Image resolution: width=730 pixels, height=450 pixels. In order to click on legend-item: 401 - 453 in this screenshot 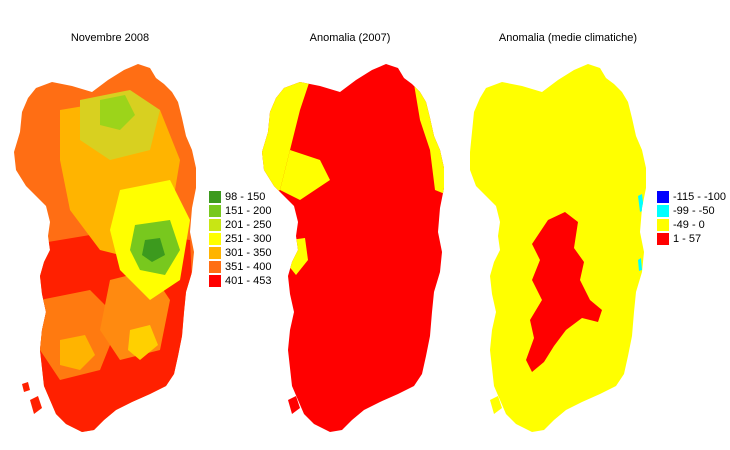, I will do `click(240, 281)`.